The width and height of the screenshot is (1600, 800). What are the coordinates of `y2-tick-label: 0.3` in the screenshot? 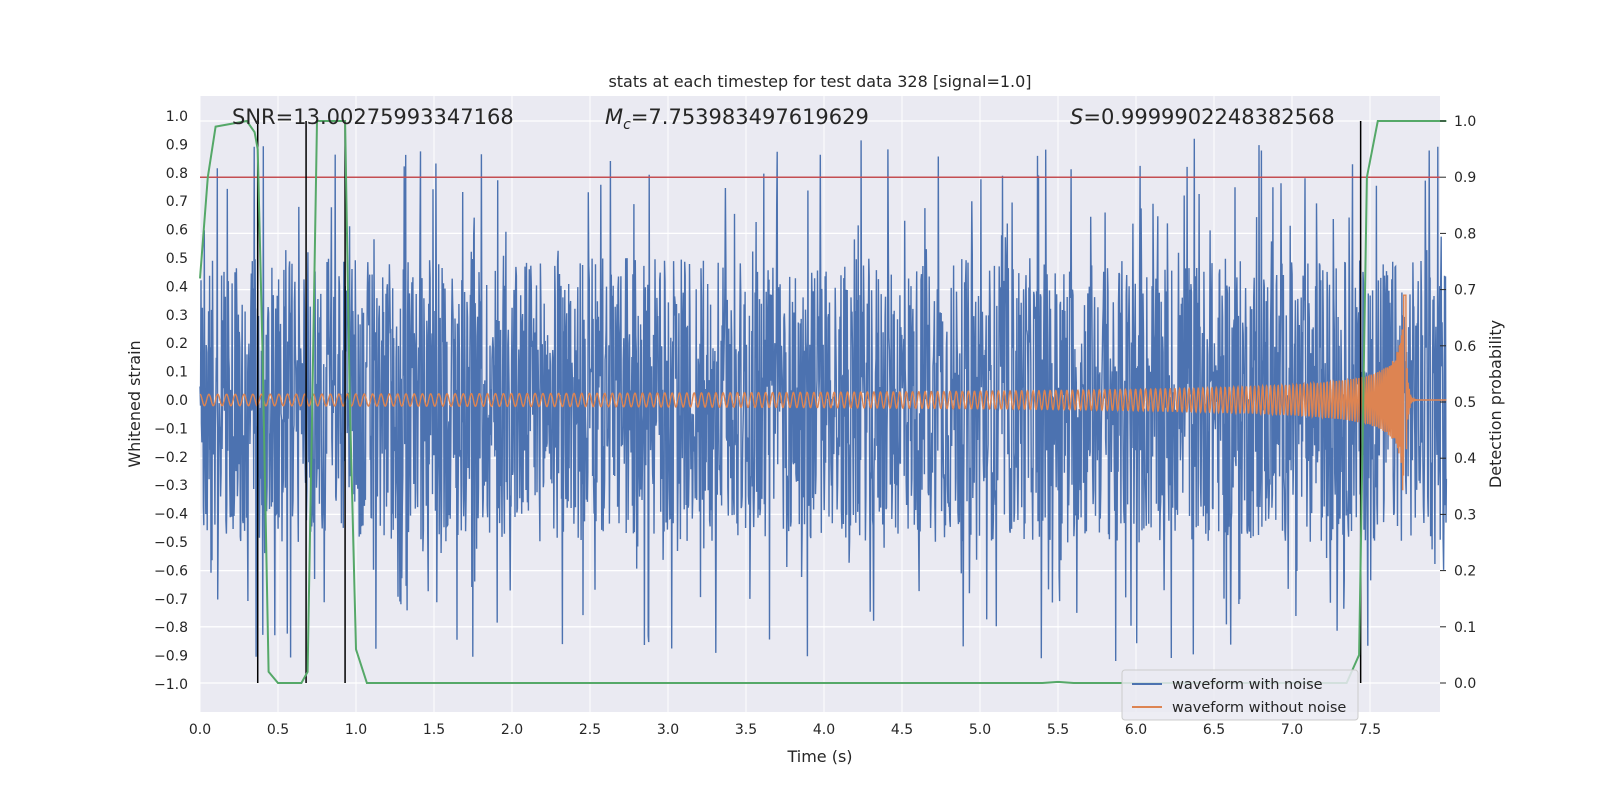 It's located at (1465, 515).